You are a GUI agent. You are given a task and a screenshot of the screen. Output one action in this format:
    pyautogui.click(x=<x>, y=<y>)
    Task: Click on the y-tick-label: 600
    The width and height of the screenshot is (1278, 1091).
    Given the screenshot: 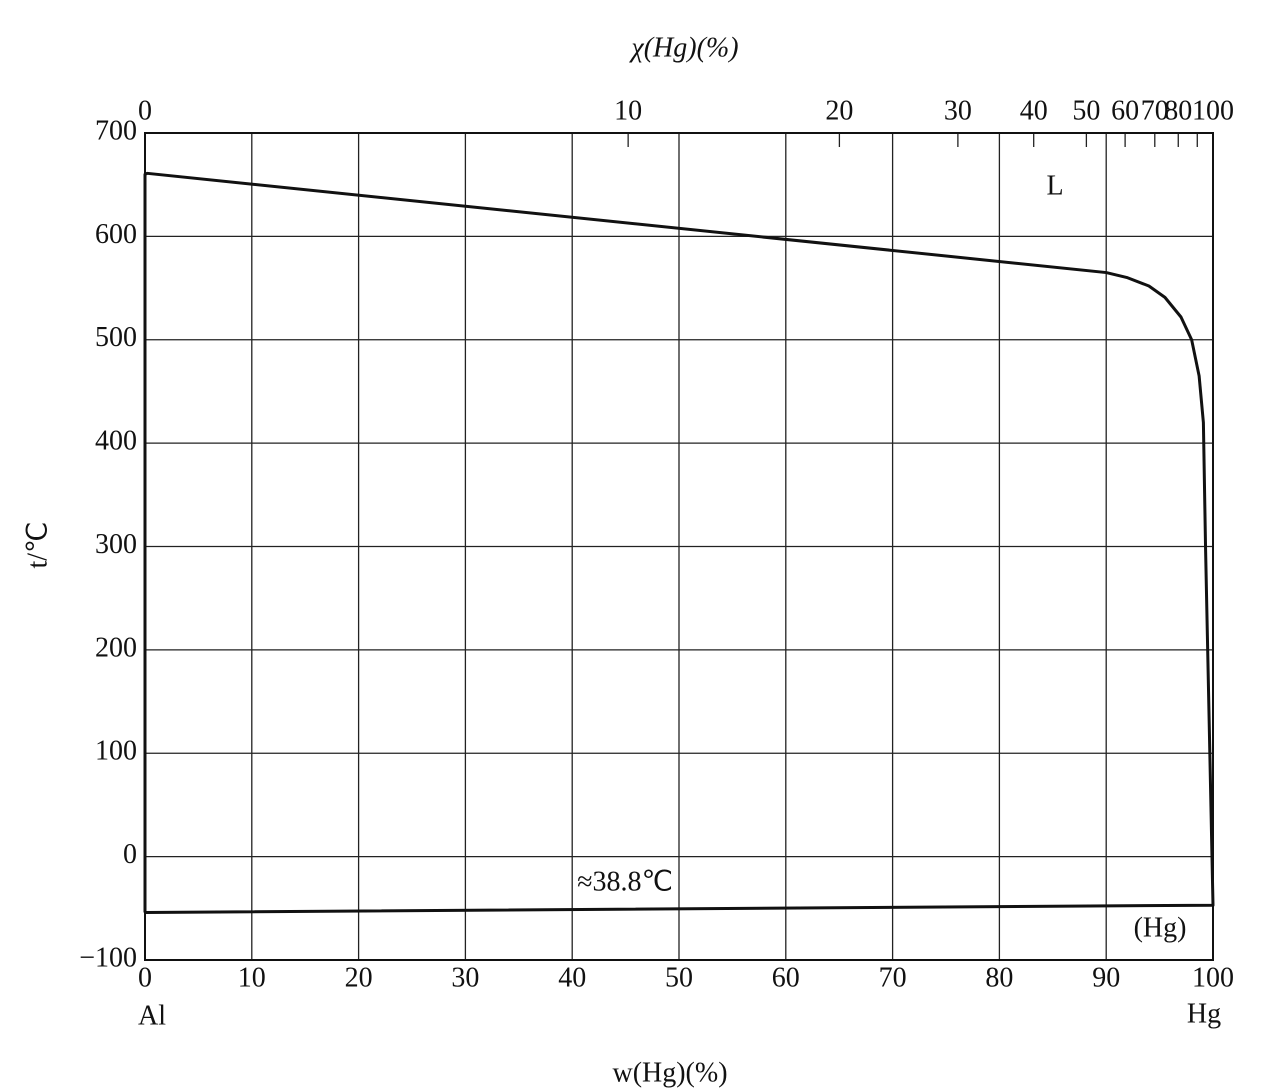 What is the action you would take?
    pyautogui.click(x=116, y=234)
    